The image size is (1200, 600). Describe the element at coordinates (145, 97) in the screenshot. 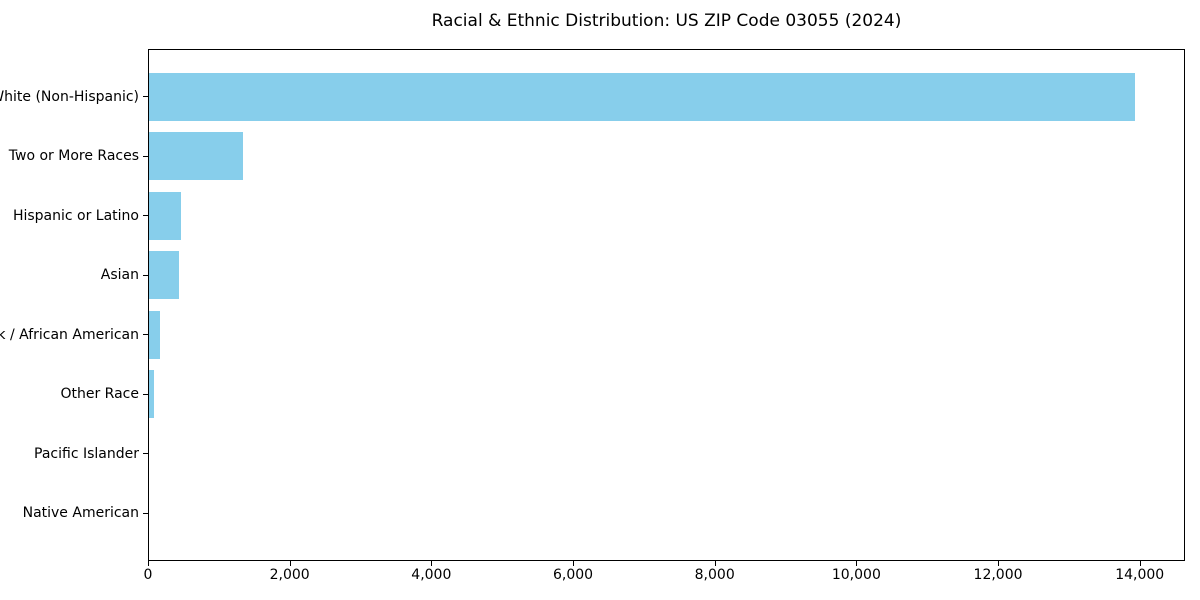

I see `y-tick-white-non-hispanic` at that location.